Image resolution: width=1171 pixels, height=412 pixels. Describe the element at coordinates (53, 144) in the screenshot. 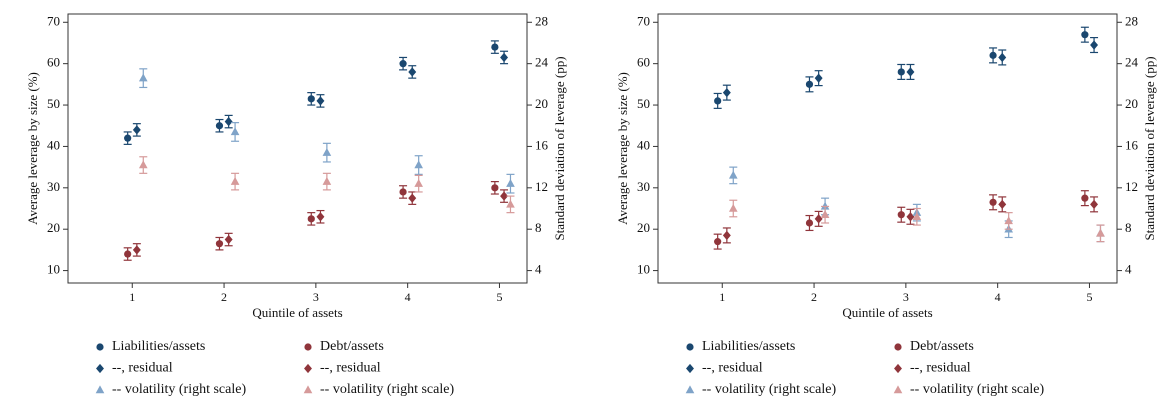

I see `y-tick-label: 40` at that location.